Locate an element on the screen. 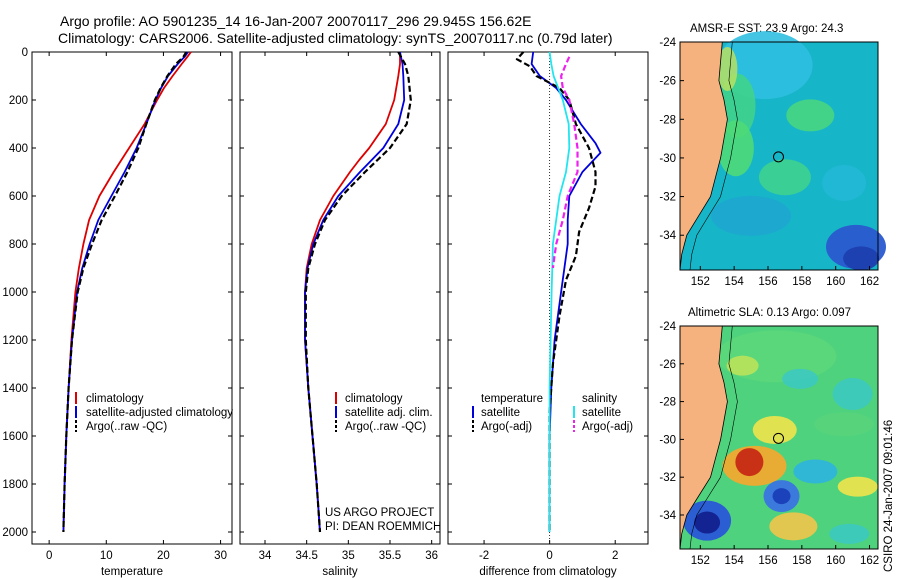  difference-xlabel: difference from climatology is located at coordinates (547, 572).